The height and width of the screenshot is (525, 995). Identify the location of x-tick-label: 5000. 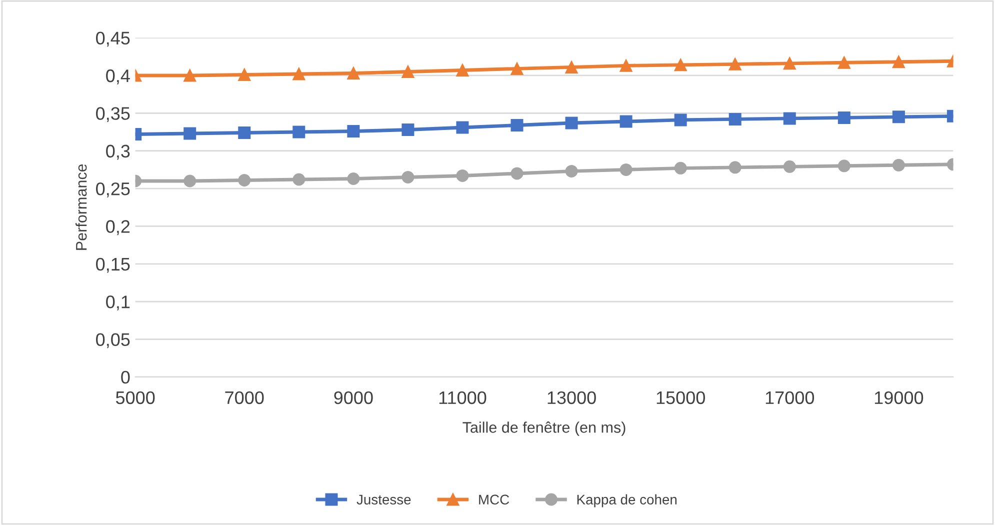
(135, 397).